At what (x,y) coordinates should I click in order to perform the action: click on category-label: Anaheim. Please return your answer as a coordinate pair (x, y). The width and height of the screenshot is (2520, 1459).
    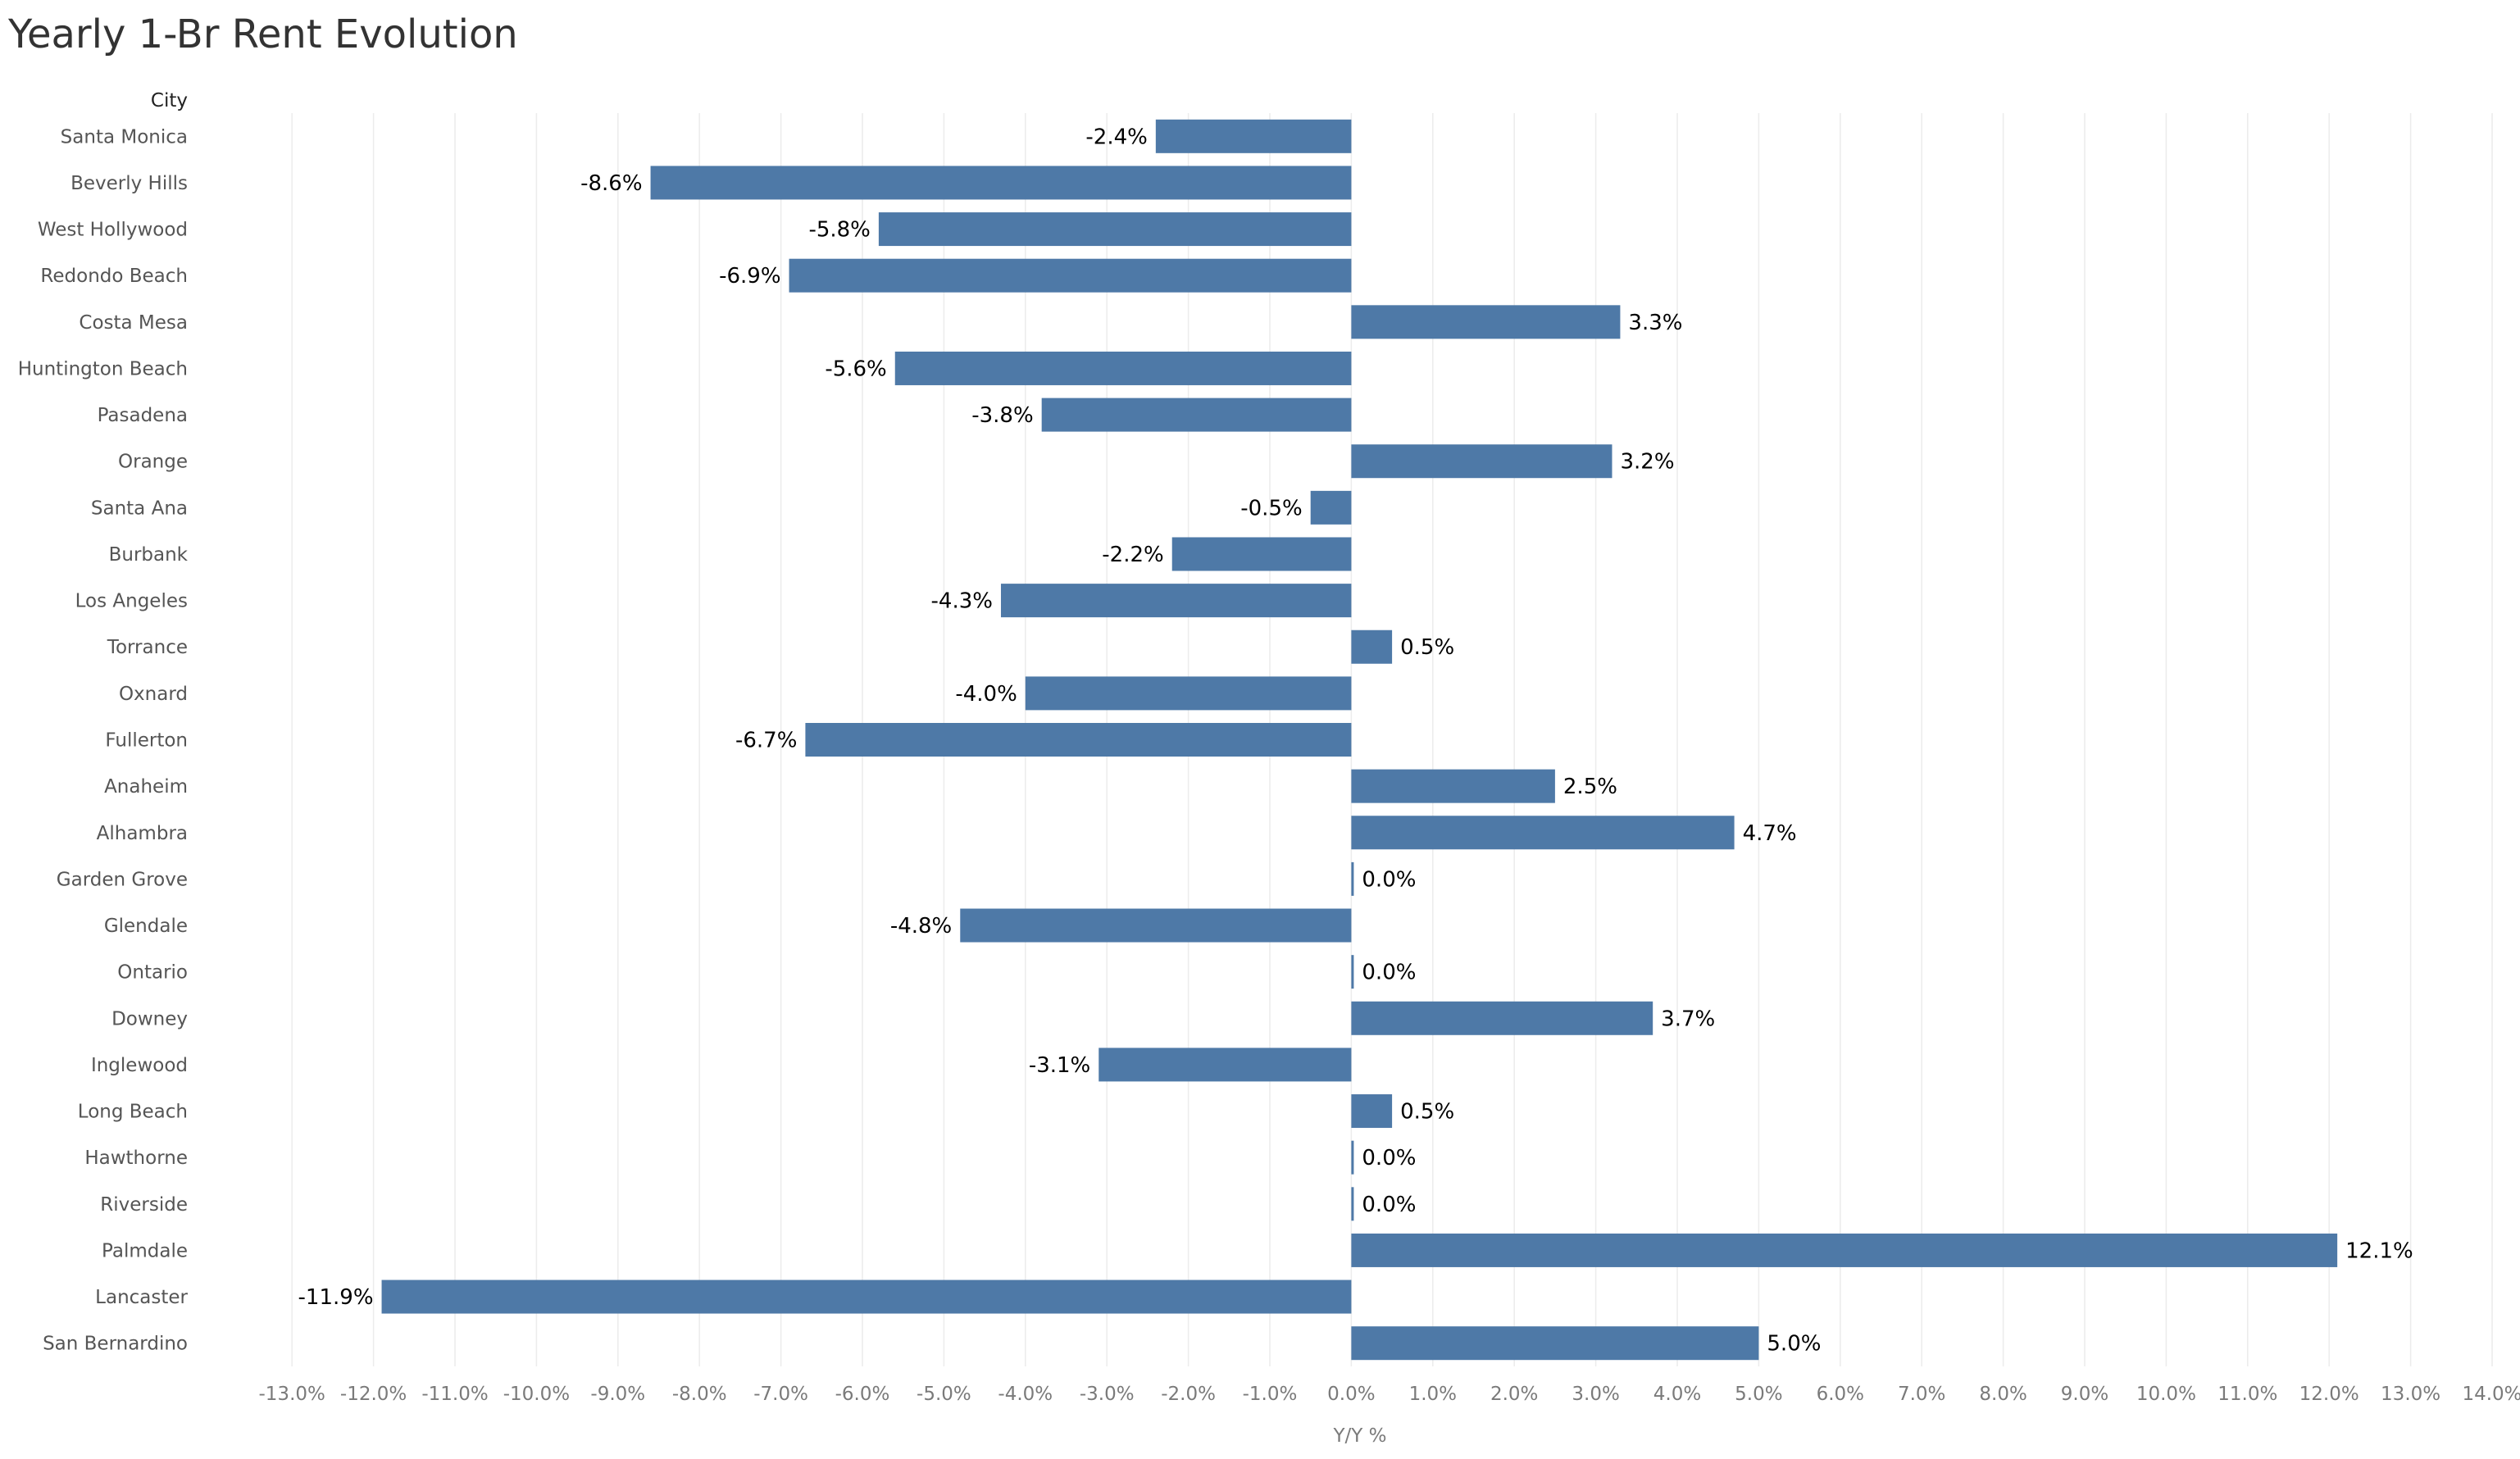
    Looking at the image, I should click on (146, 787).